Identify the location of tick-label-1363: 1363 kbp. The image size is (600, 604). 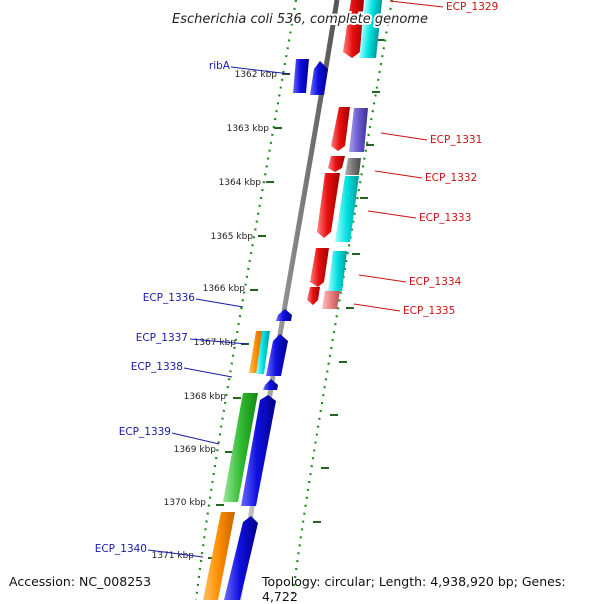
(248, 129).